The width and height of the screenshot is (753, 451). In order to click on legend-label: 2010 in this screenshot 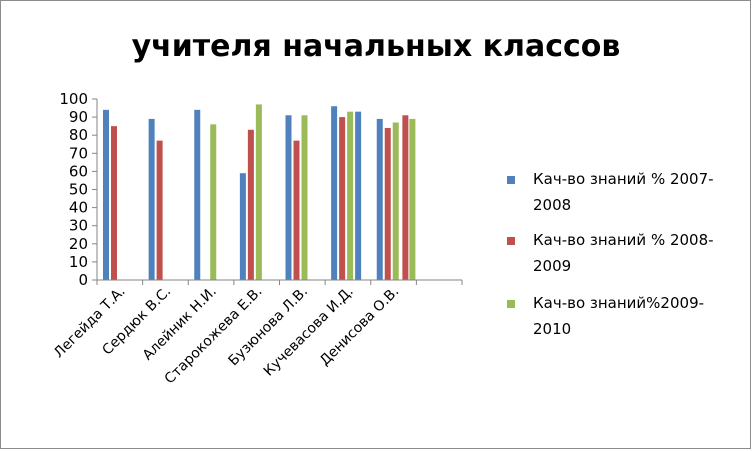, I will do `click(552, 329)`.